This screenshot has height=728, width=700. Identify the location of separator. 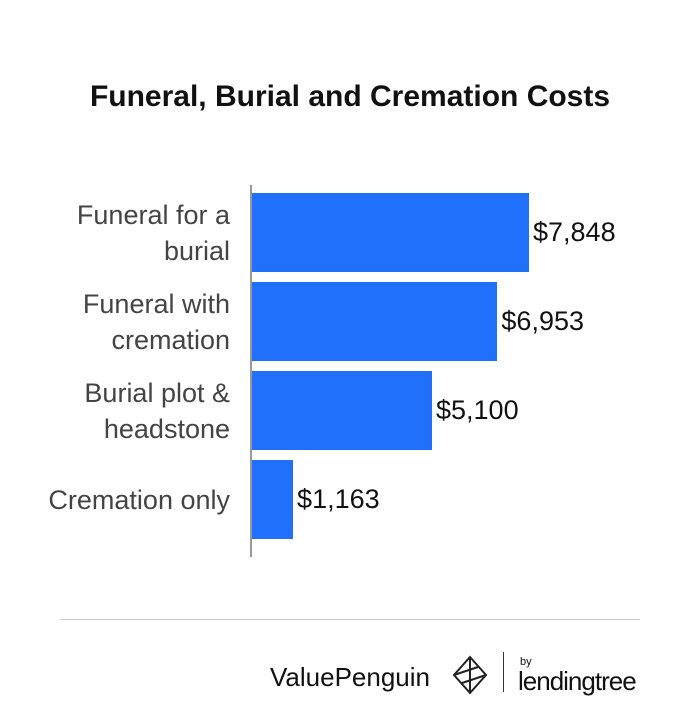
(350, 619).